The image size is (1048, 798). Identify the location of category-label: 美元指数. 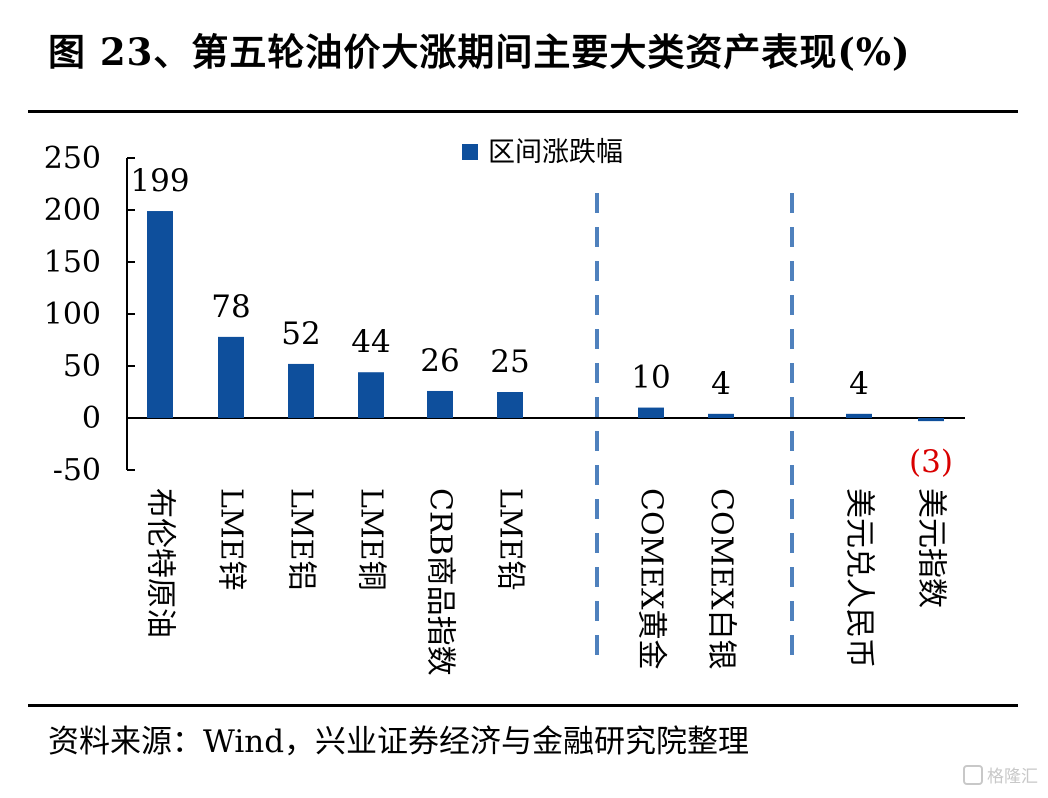
(931, 548).